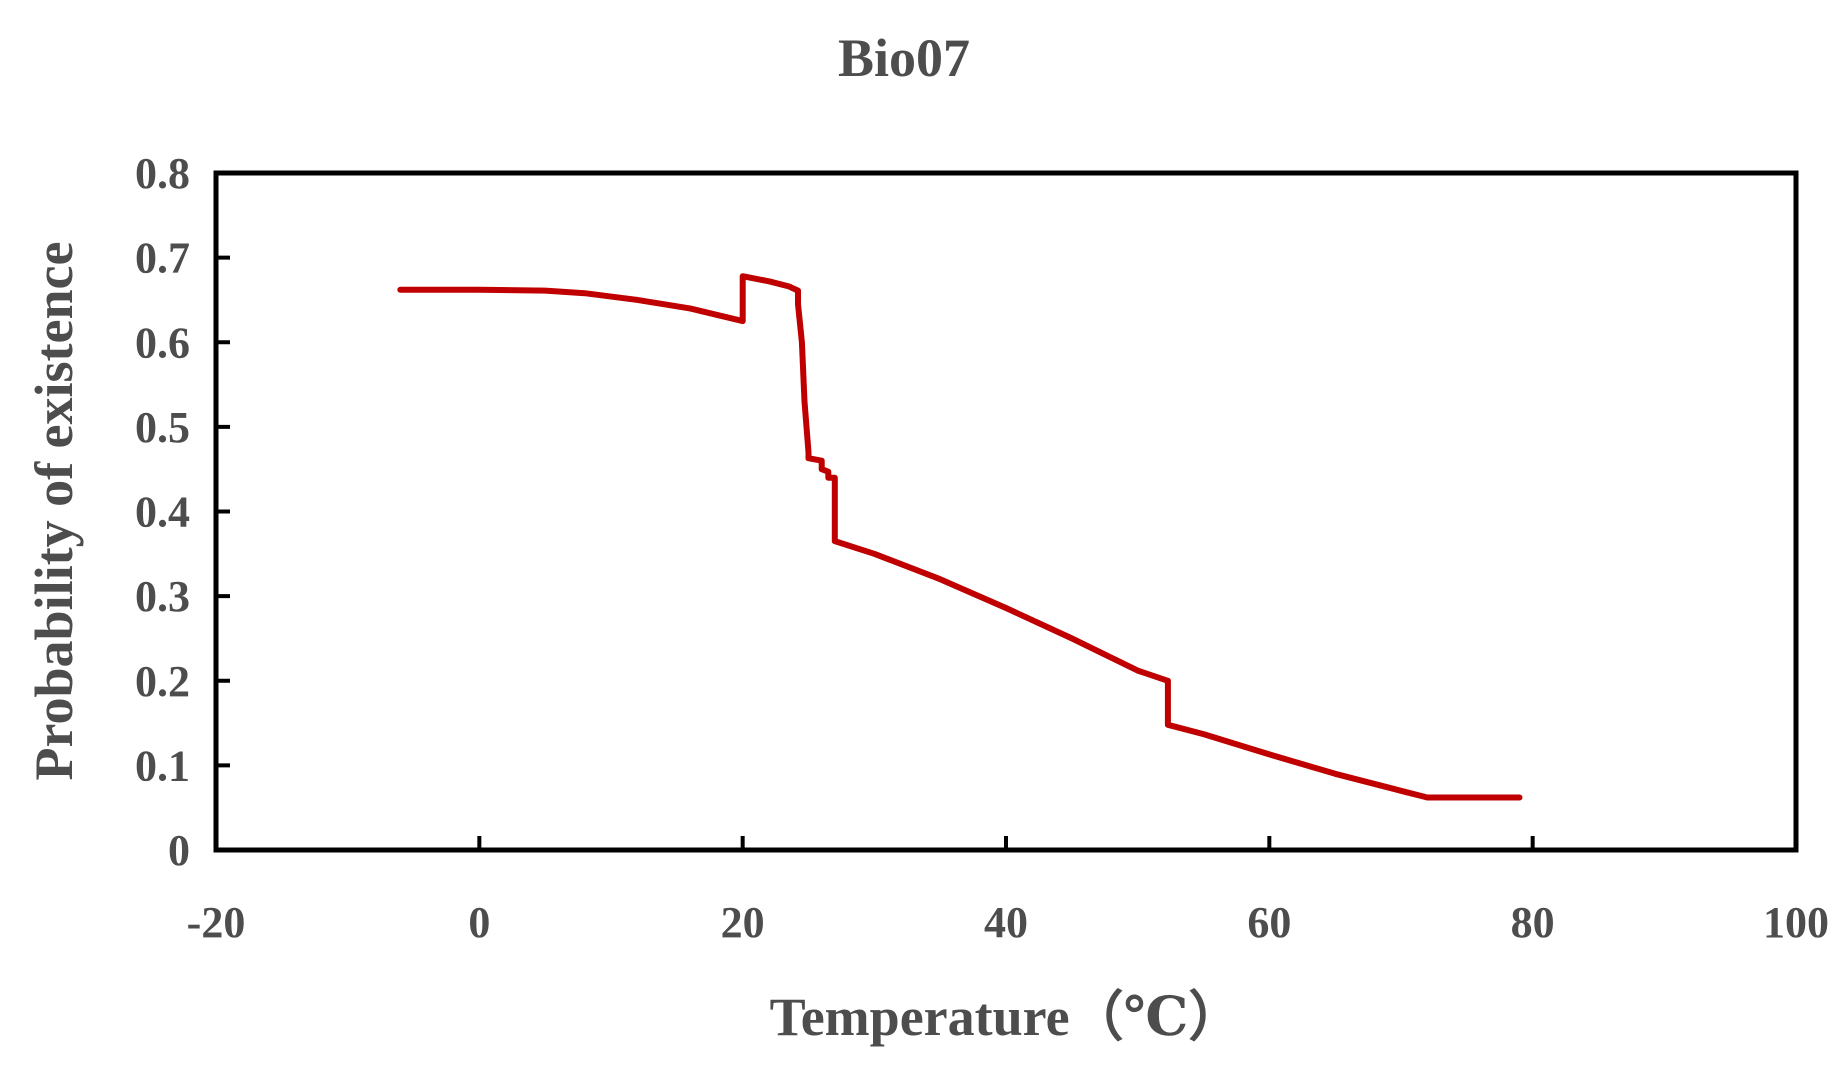 This screenshot has width=1844, height=1082. I want to click on x-axis: -20 0 20 40 60 80 100, so click(1008, 891).